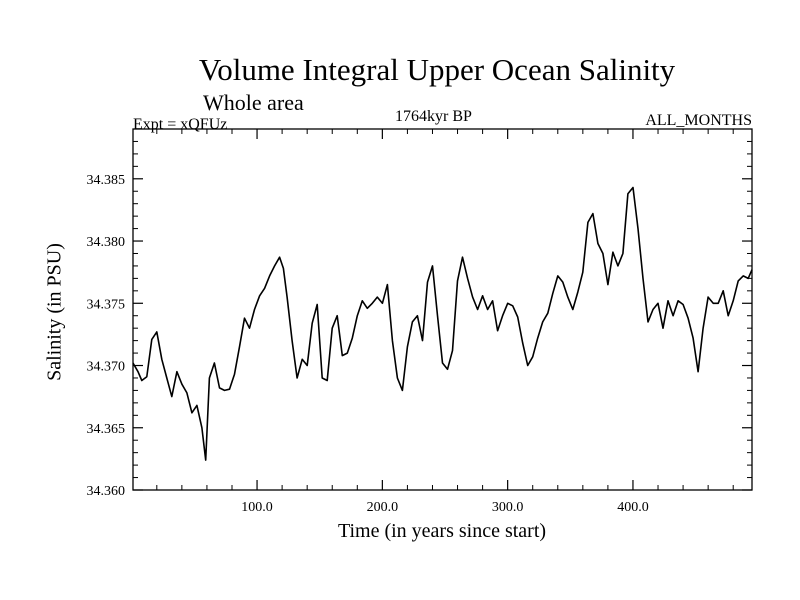  Describe the element at coordinates (106, 242) in the screenshot. I see `y-tick-label: 34.380` at that location.